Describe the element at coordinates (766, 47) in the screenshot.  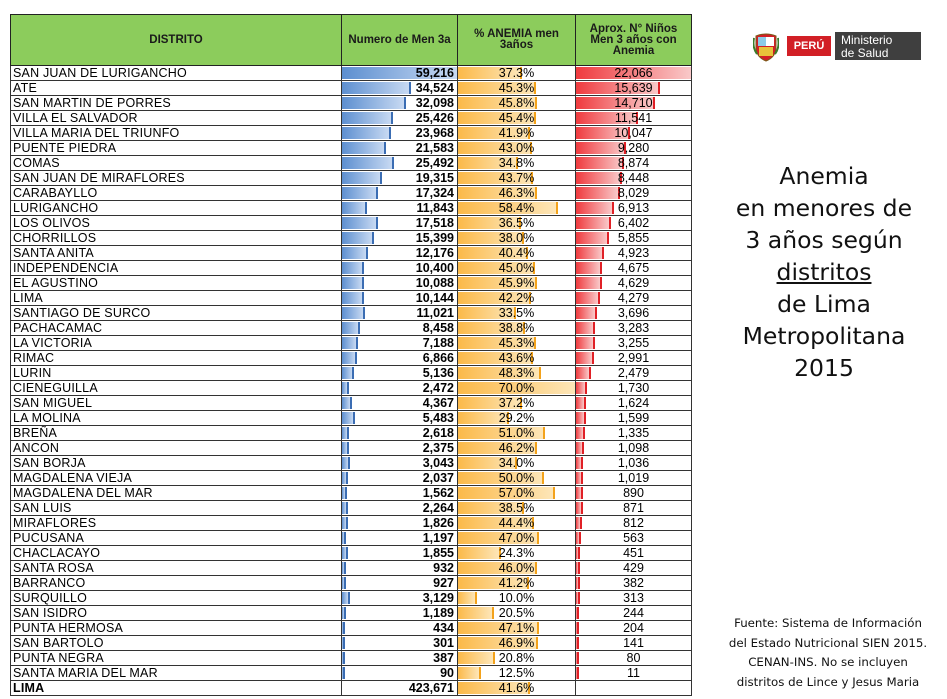
I see `peru-coat-of-arms-icon` at that location.